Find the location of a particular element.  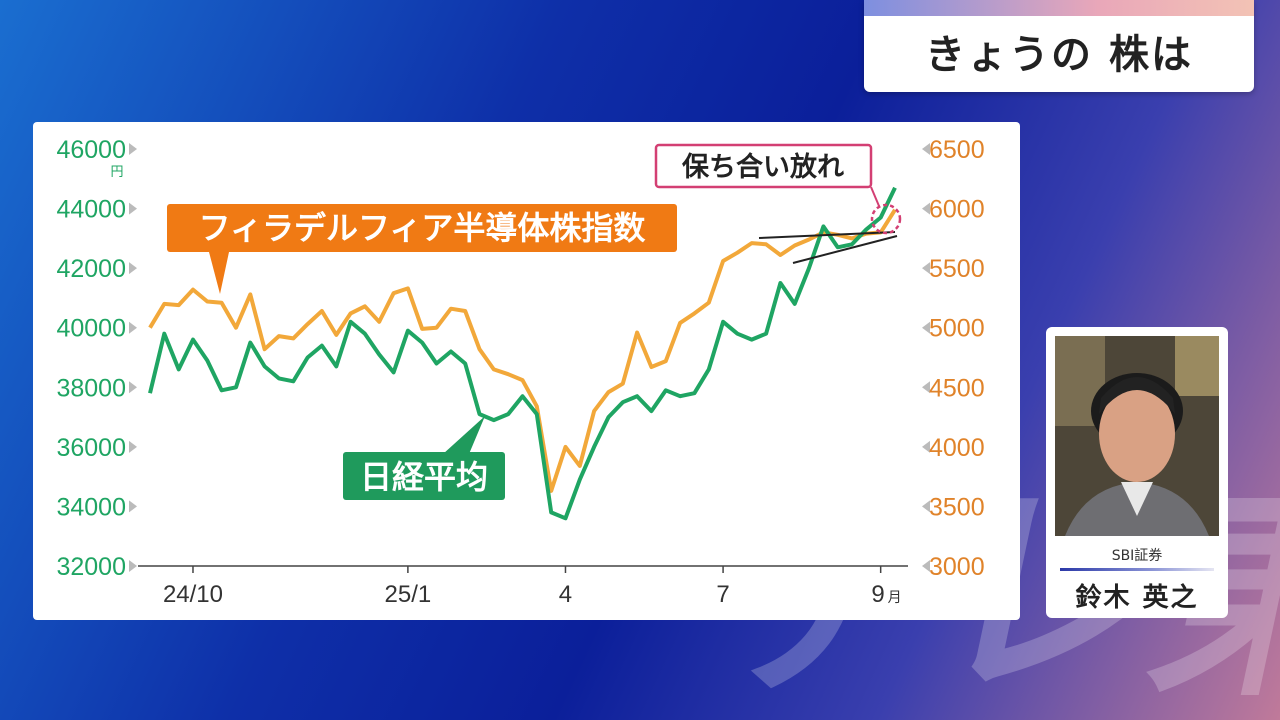

commentator-card: SBI証券 鈴木 英之 is located at coordinates (1137, 472).